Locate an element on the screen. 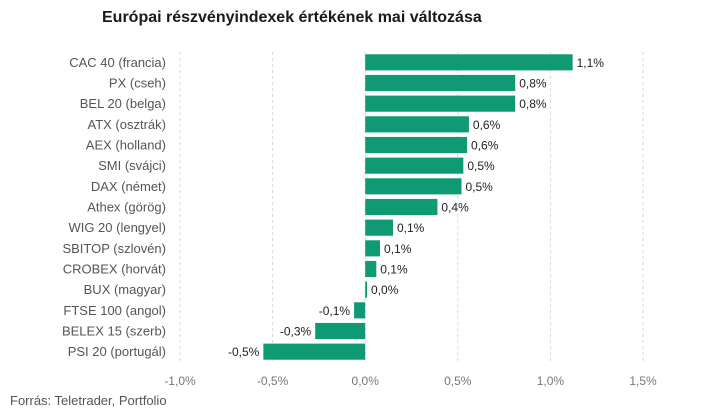 This screenshot has width=723, height=416. source-note: Forrás: Teletrader, Portfolio is located at coordinates (88, 400).